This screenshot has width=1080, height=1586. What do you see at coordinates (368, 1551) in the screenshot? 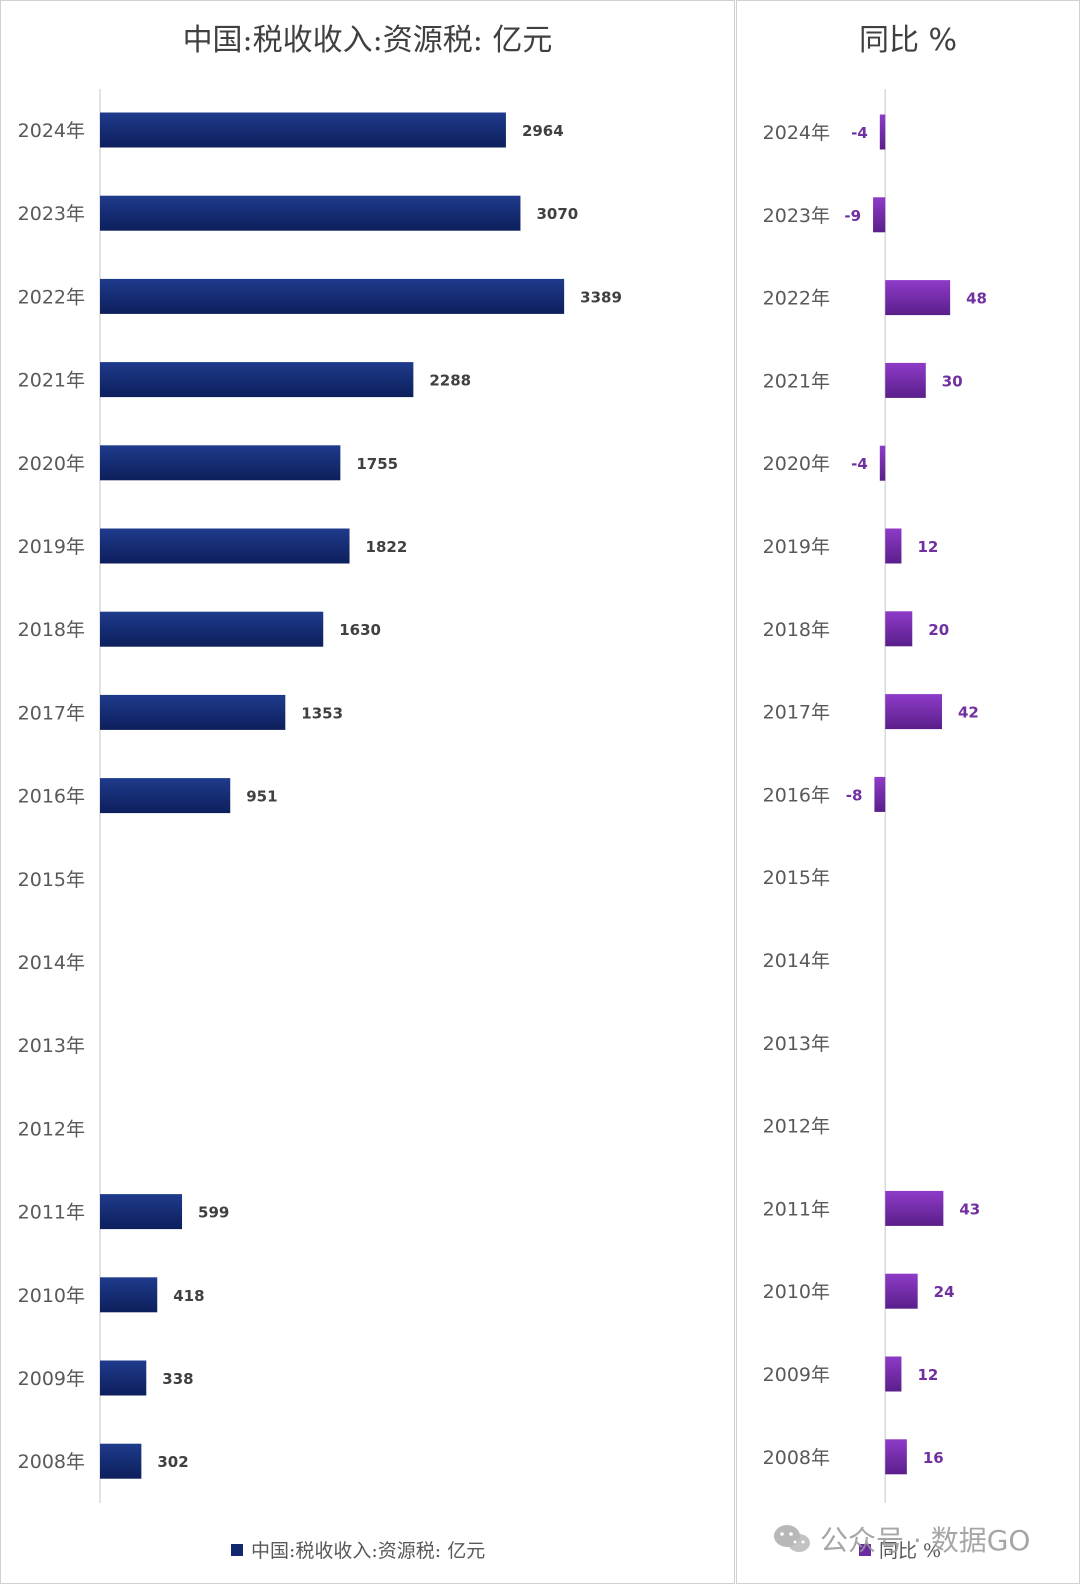
I see `revenue-legend-label: 中国:税收收入:资源税: 亿元` at bounding box center [368, 1551].